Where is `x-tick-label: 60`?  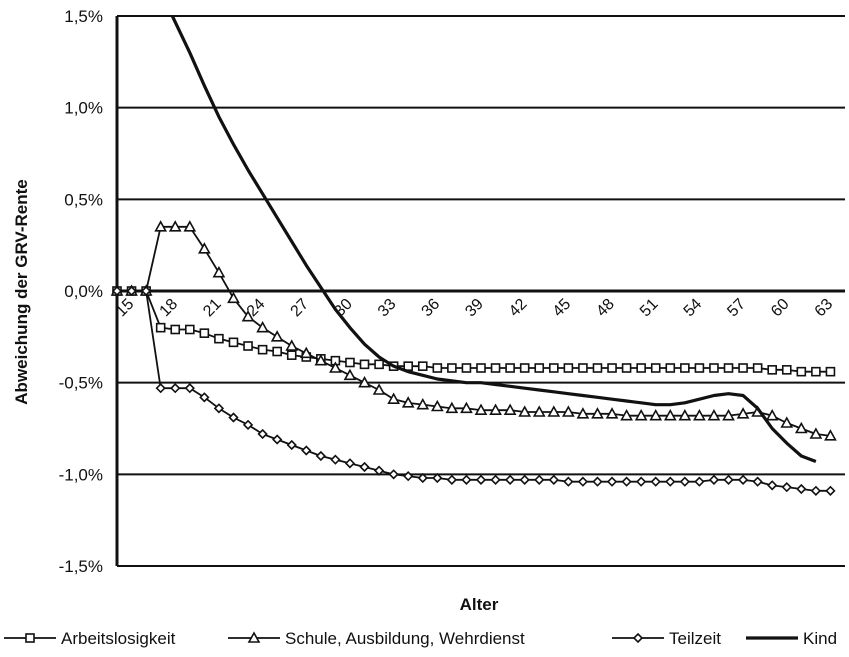
x-tick-label: 60 is located at coordinates (780, 308).